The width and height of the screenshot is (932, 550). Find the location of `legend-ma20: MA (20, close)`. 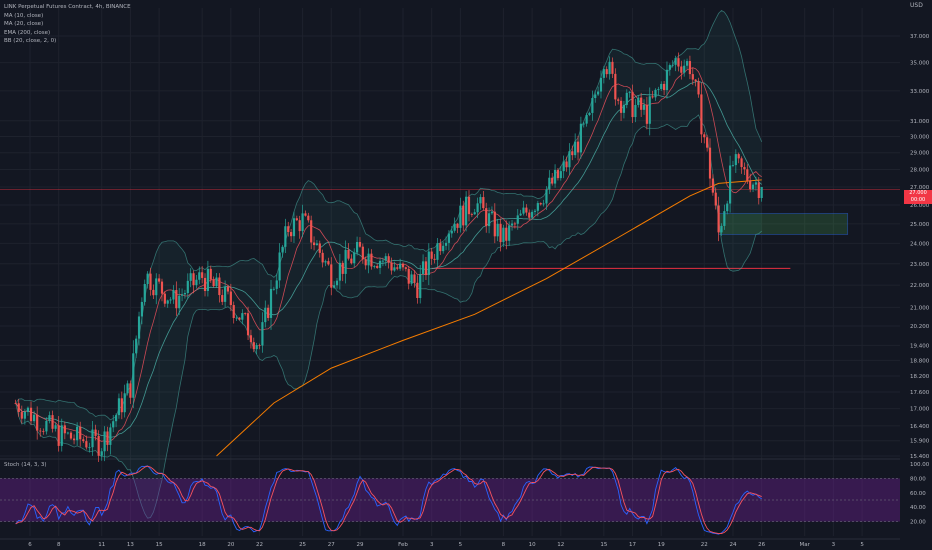

legend-ma20: MA (20, close) is located at coordinates (24, 24).